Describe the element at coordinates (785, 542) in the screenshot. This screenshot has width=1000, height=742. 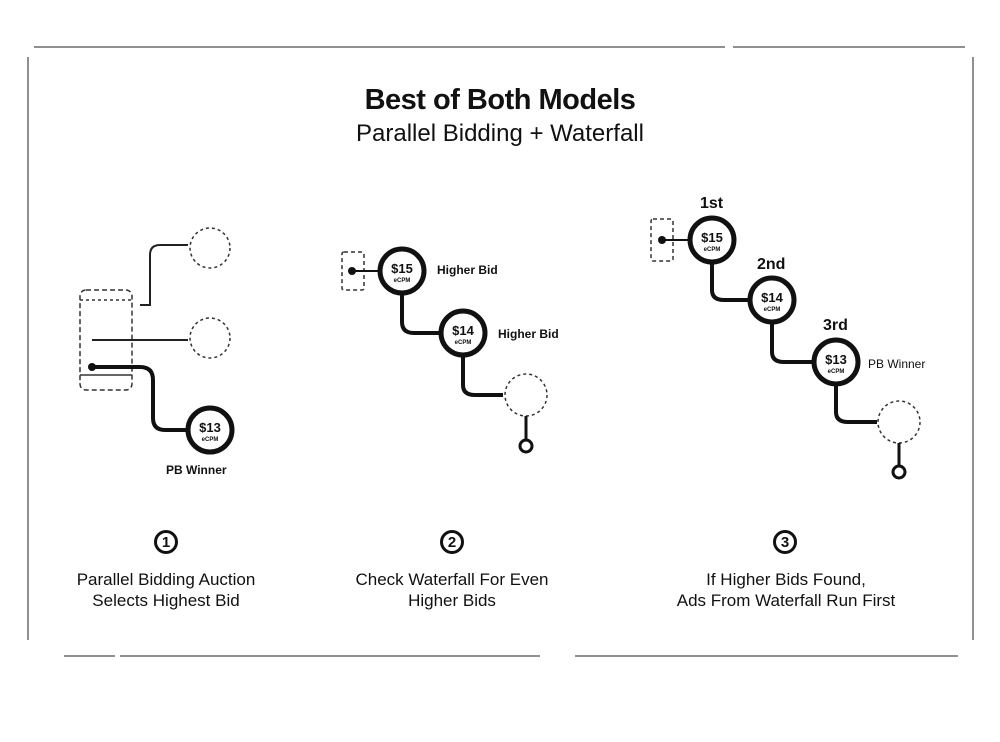
I see `step-number: 3` at that location.